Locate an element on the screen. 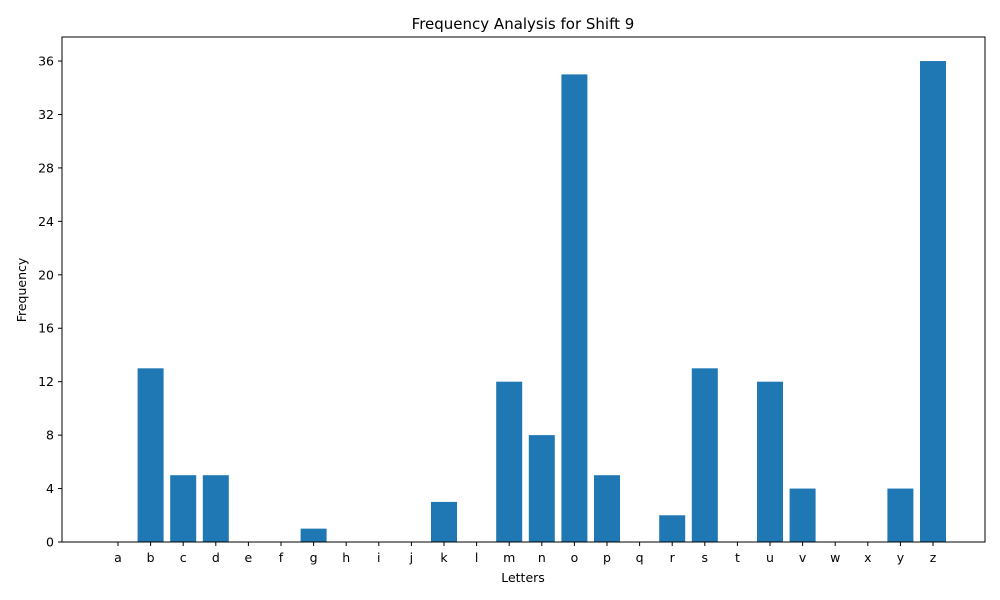 This screenshot has width=1000, height=600. x-tick-label-p: p is located at coordinates (607, 557).